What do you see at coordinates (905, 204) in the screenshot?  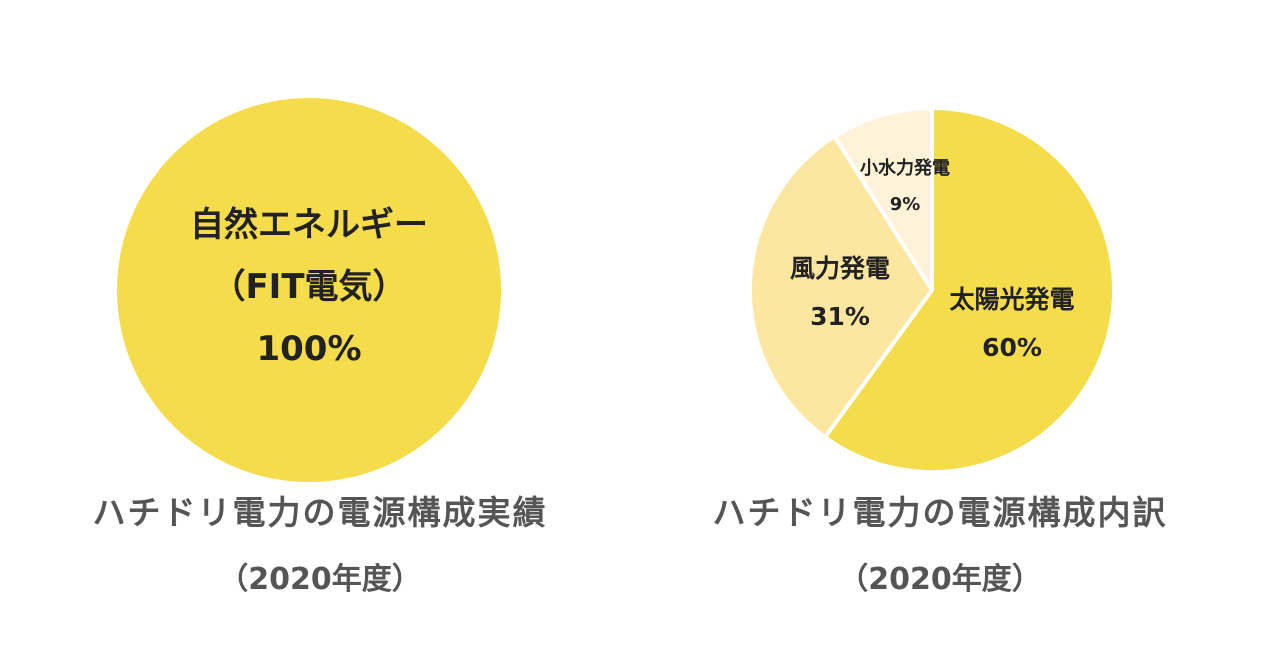 I see `pie1-slice-2-label-1: 9%` at bounding box center [905, 204].